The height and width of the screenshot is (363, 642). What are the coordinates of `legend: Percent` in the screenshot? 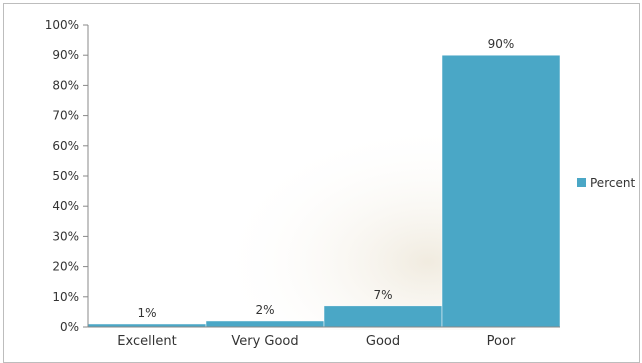 It's located at (606, 183).